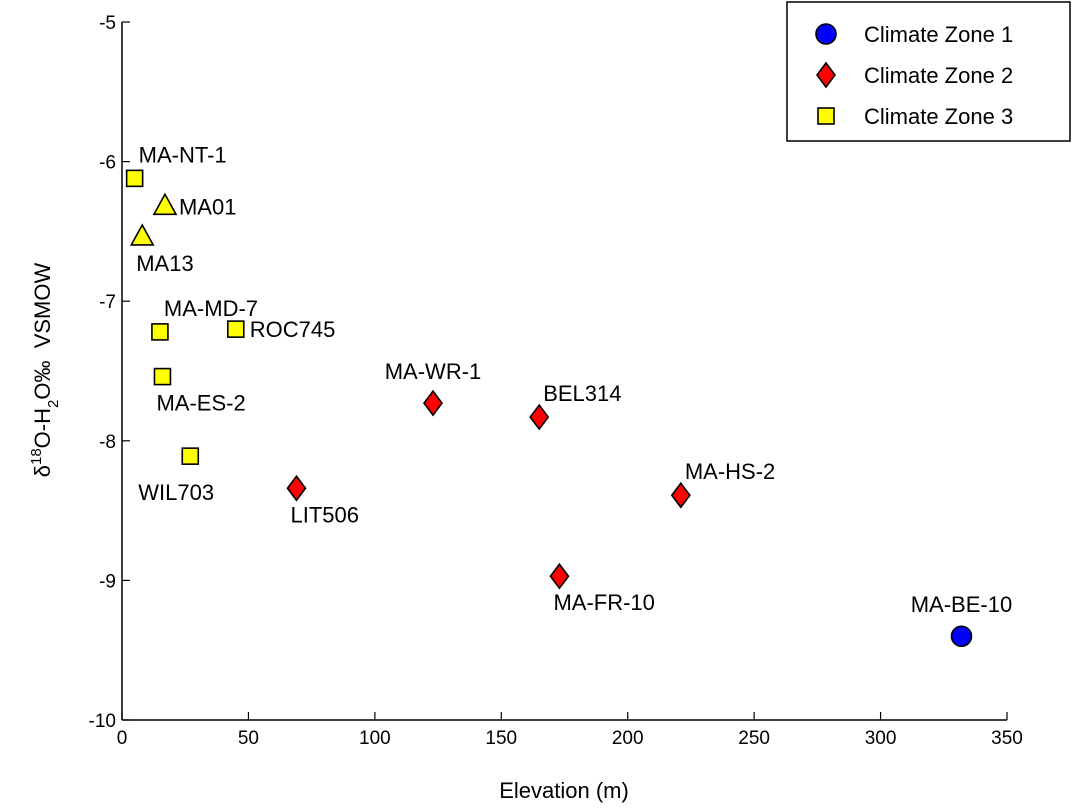  Describe the element at coordinates (42, 331) in the screenshot. I see `y-axis-title-unit: O‰ VSMOW` at that location.